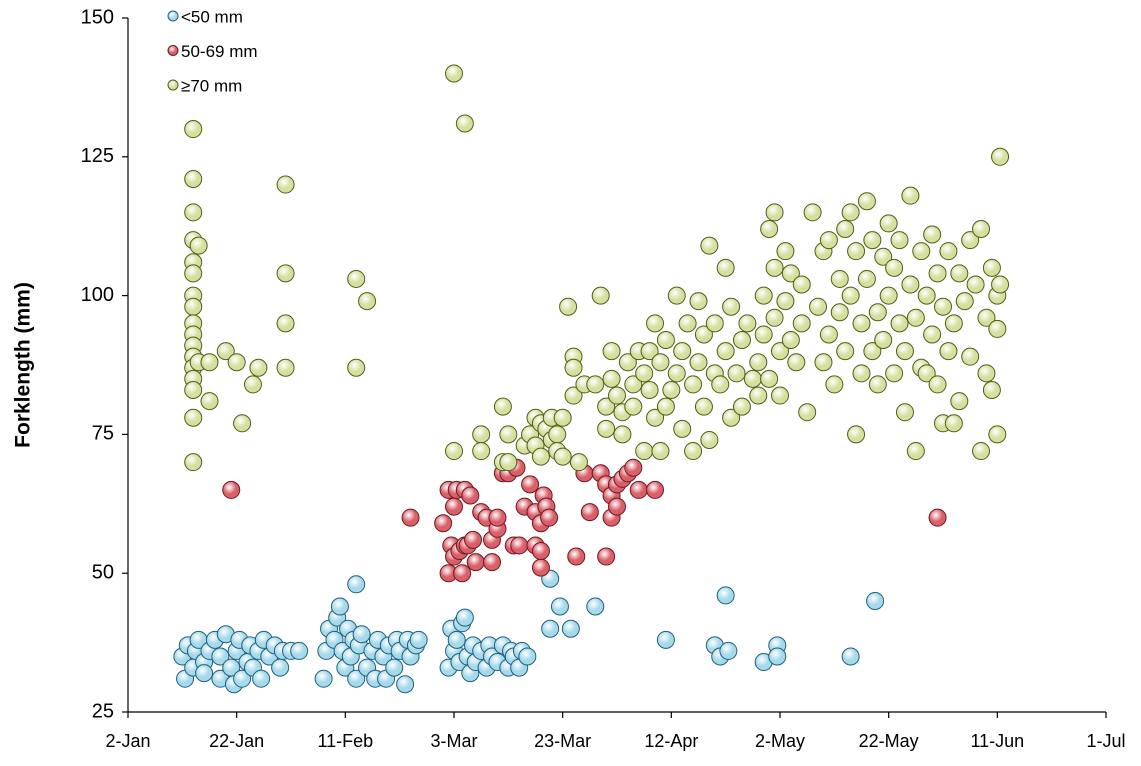  Describe the element at coordinates (453, 741) in the screenshot. I see `x-tick-label: 3-Mar` at that location.